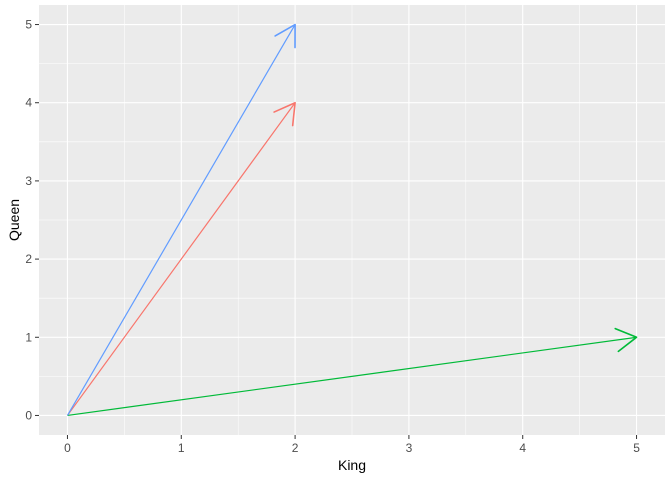 Image resolution: width=672 pixels, height=480 pixels. Describe the element at coordinates (28, 415) in the screenshot. I see `y-tick-label: 0` at that location.